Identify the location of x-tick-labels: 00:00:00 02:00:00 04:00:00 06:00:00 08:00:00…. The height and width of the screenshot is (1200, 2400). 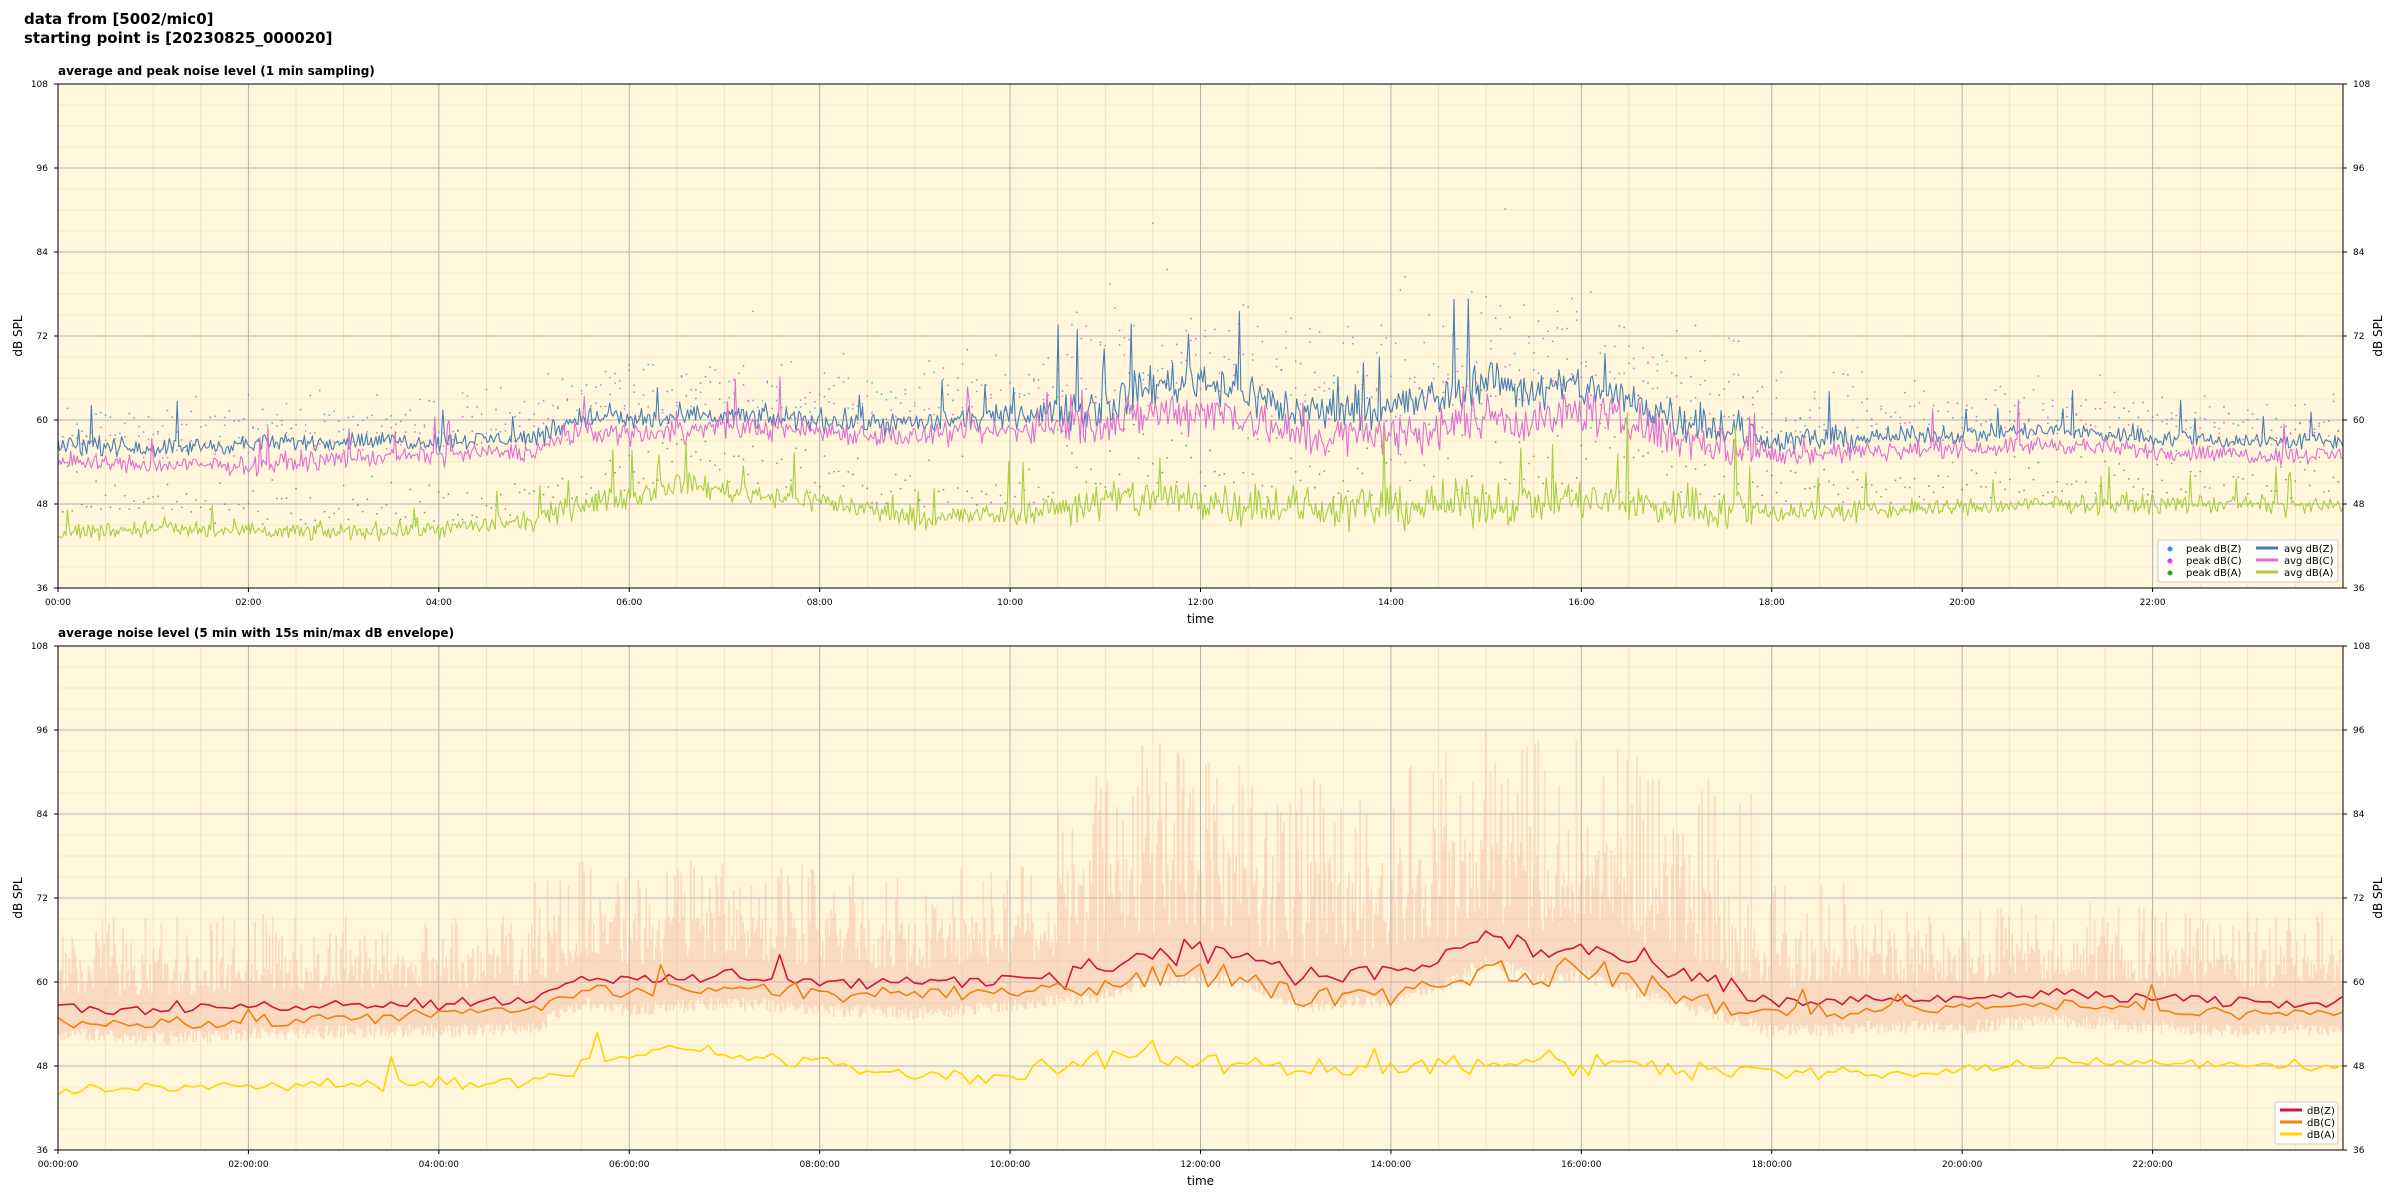
(1105, 1160).